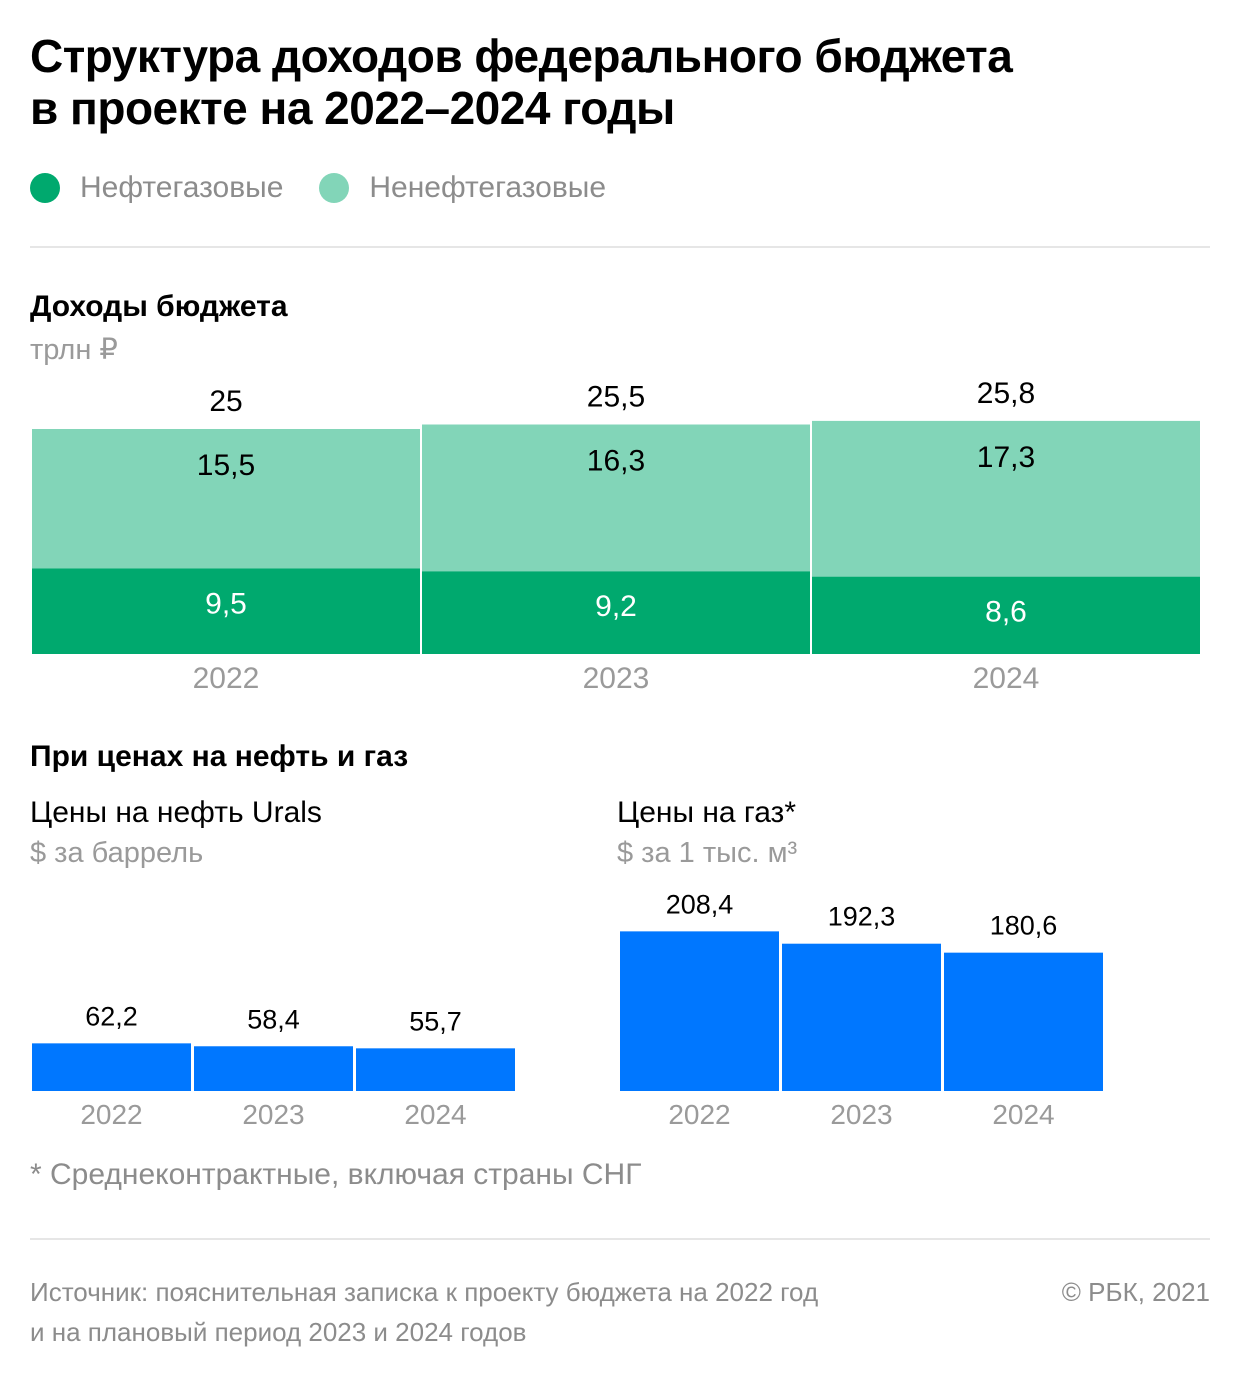  What do you see at coordinates (861, 1017) in the screenshot?
I see `gas-bar-2023` at bounding box center [861, 1017].